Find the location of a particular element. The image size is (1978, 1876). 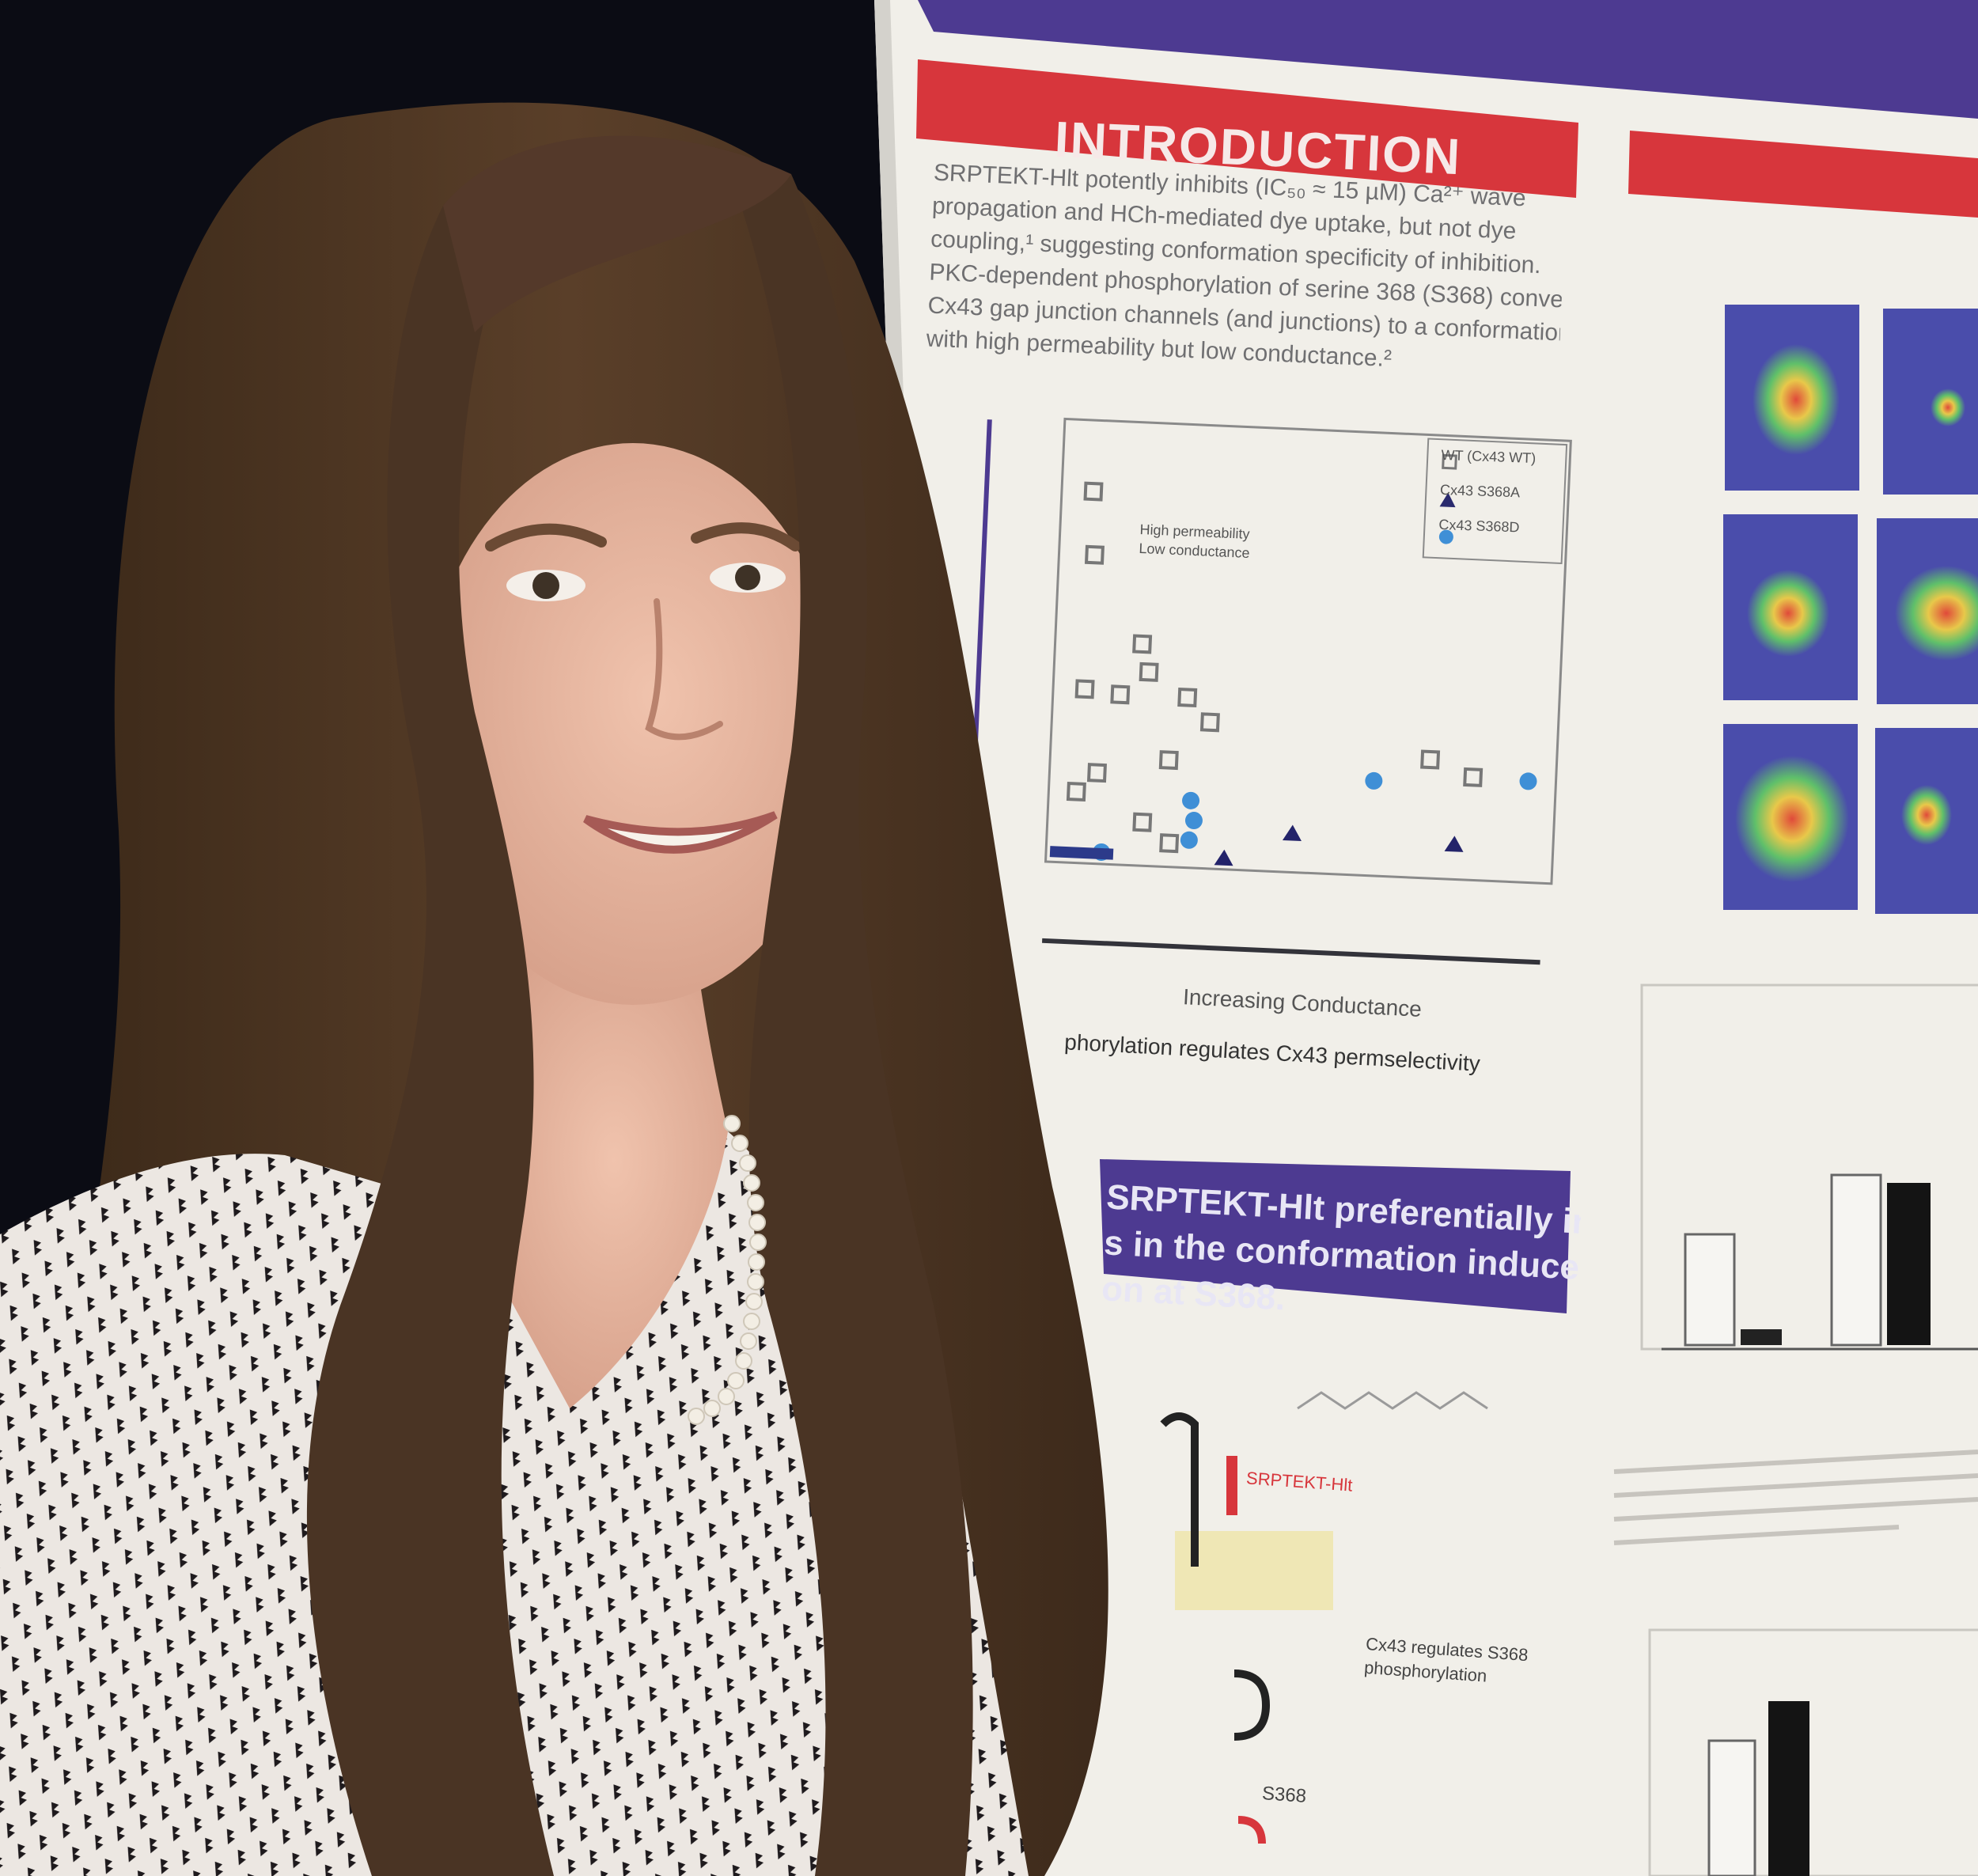

right-eyebrow is located at coordinates (746, 536).